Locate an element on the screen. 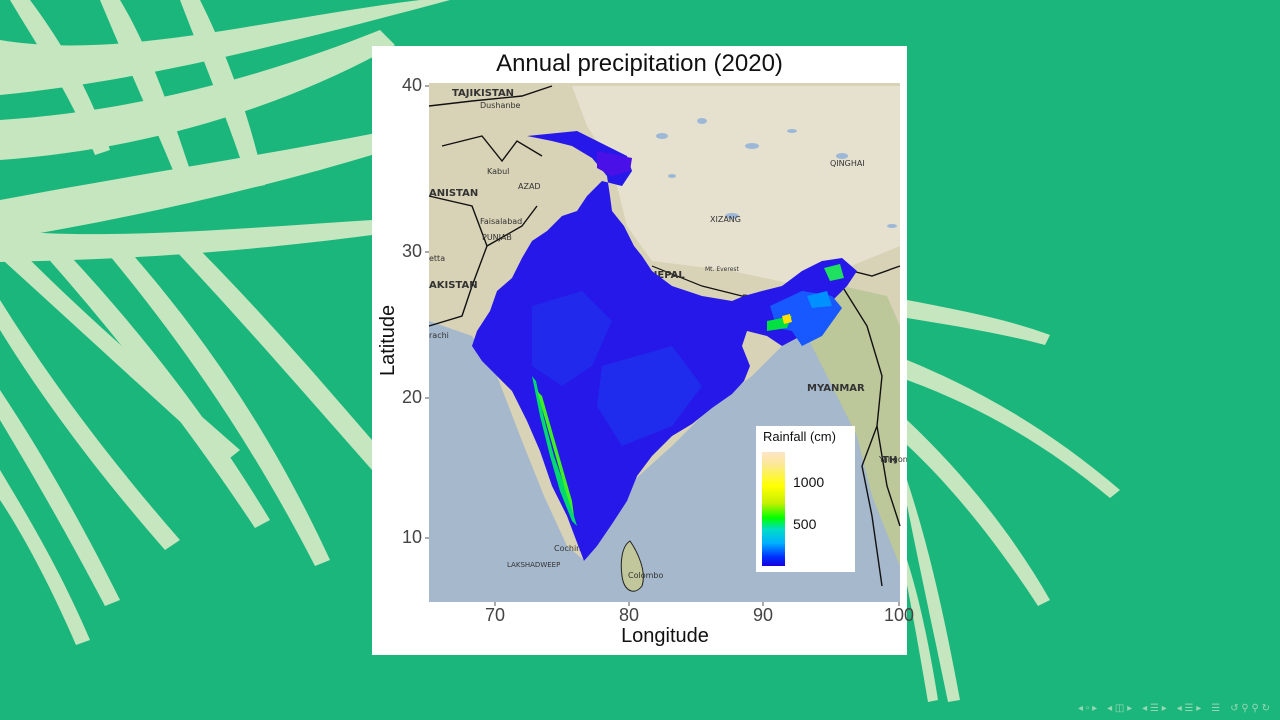 This screenshot has height=720, width=1280. legend-colorbar is located at coordinates (773, 509).